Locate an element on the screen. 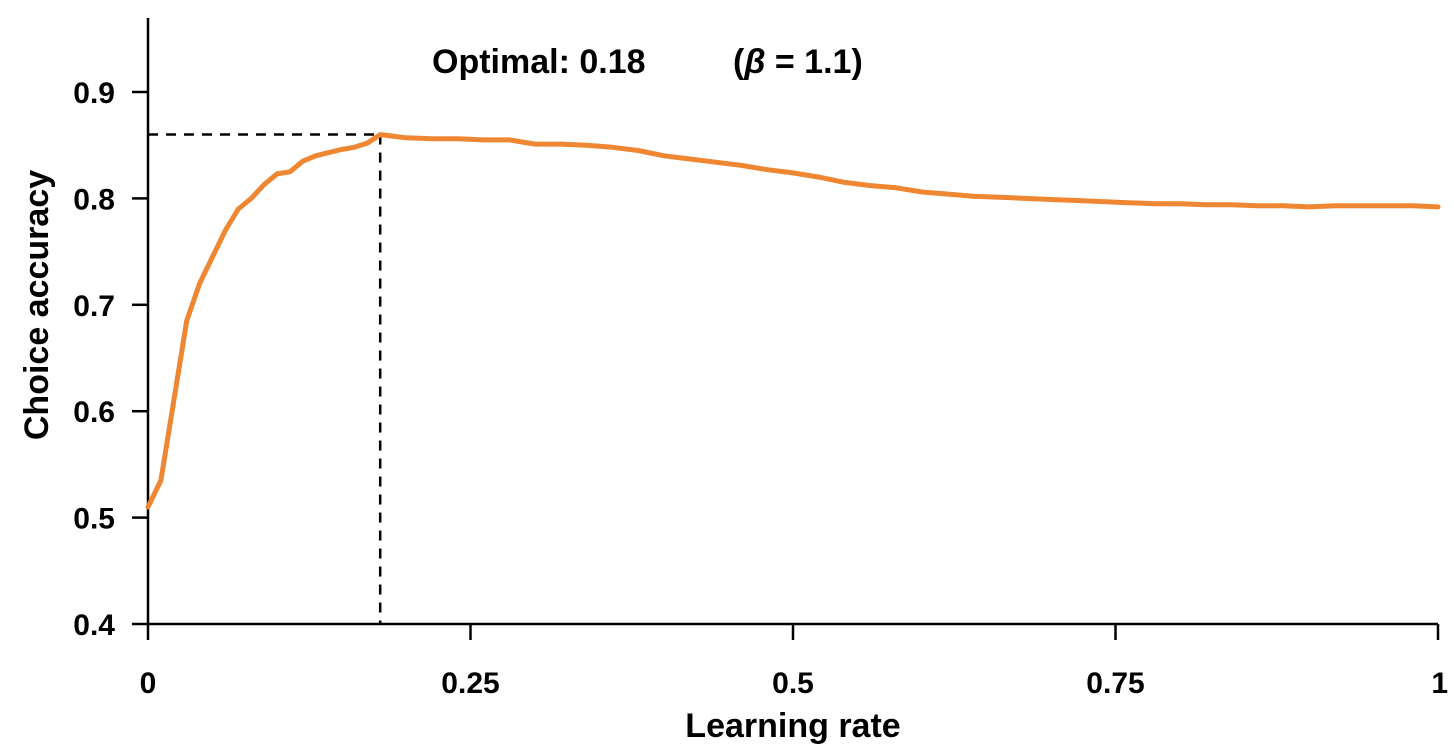 The width and height of the screenshot is (1454, 756). beta-annotation: (β = 1.1) is located at coordinates (798, 62).